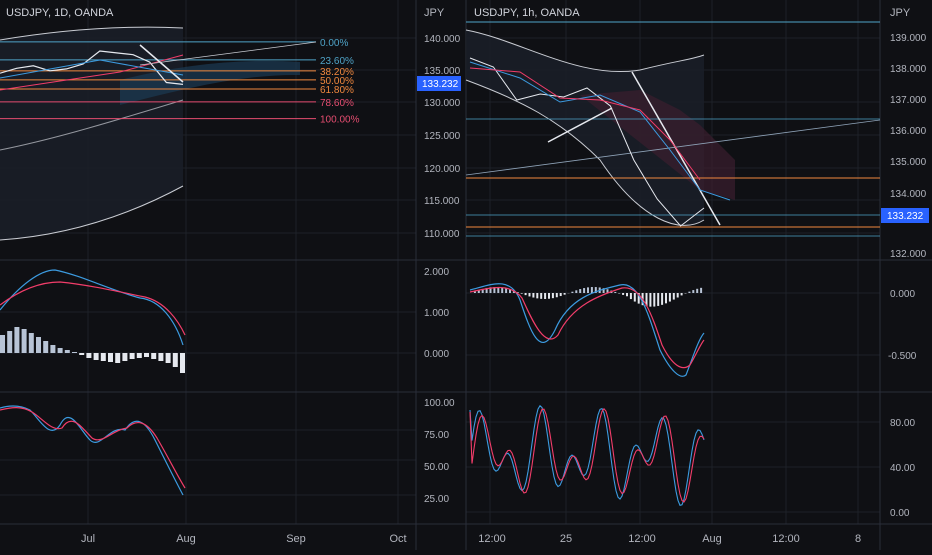 The image size is (932, 555). What do you see at coordinates (436, 272) in the screenshot?
I see `left-macd-tick: 2.000` at bounding box center [436, 272].